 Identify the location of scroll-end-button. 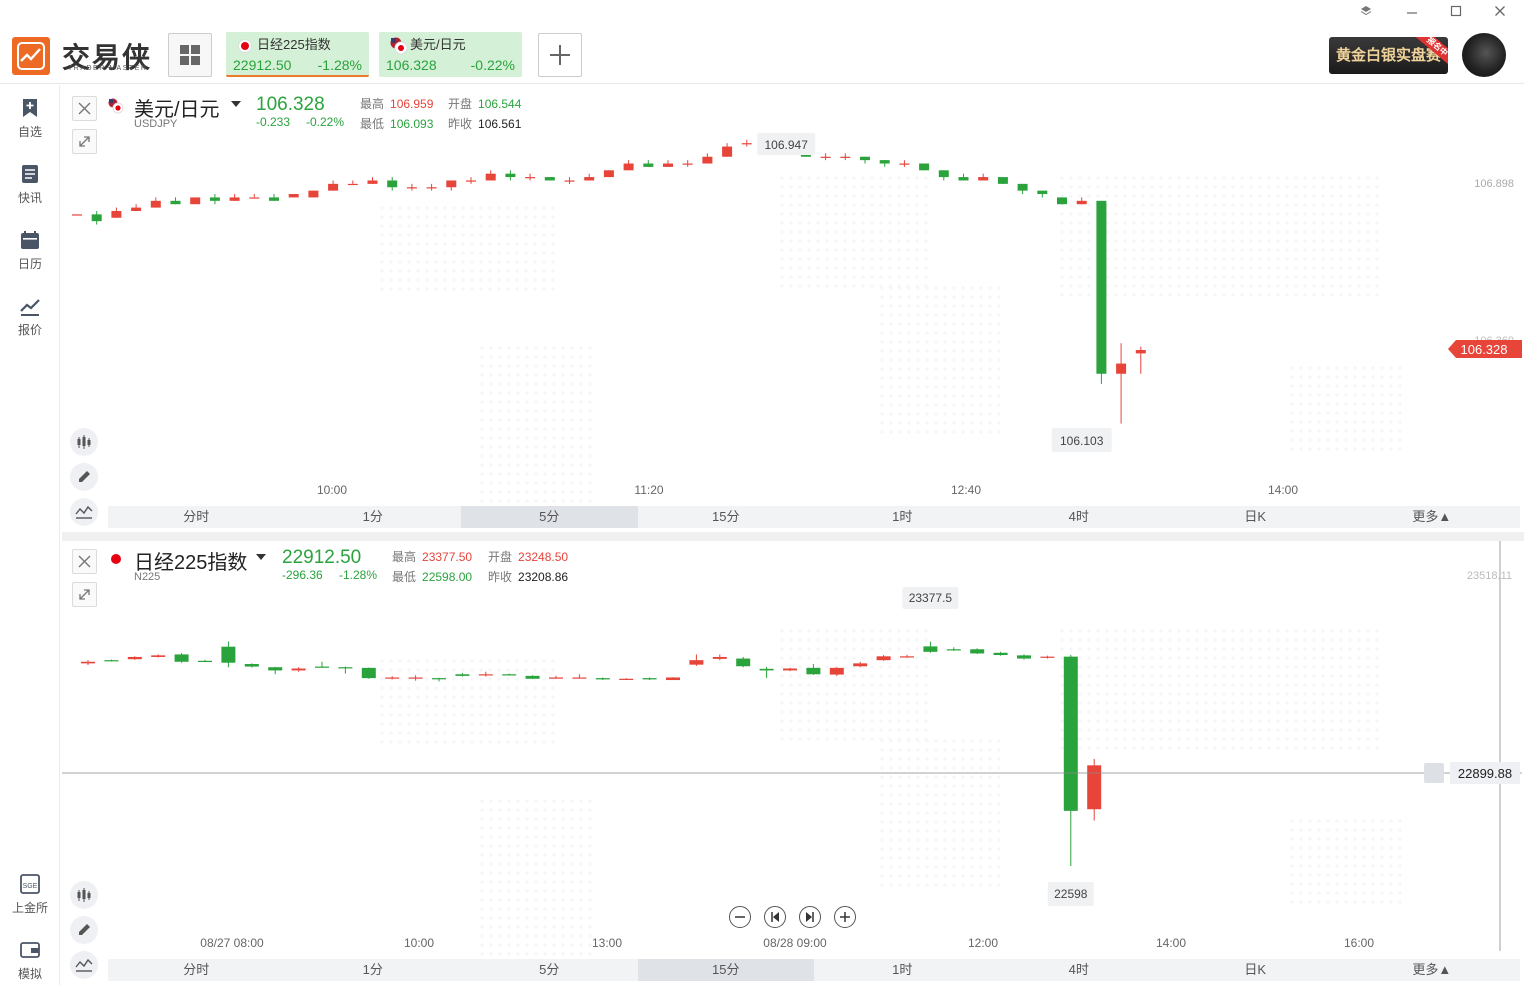
(810, 917).